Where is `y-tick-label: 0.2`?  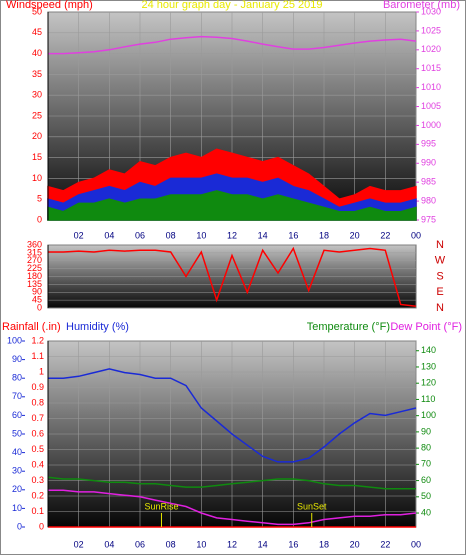
y-tick-label: 0.2 is located at coordinates (37, 495).